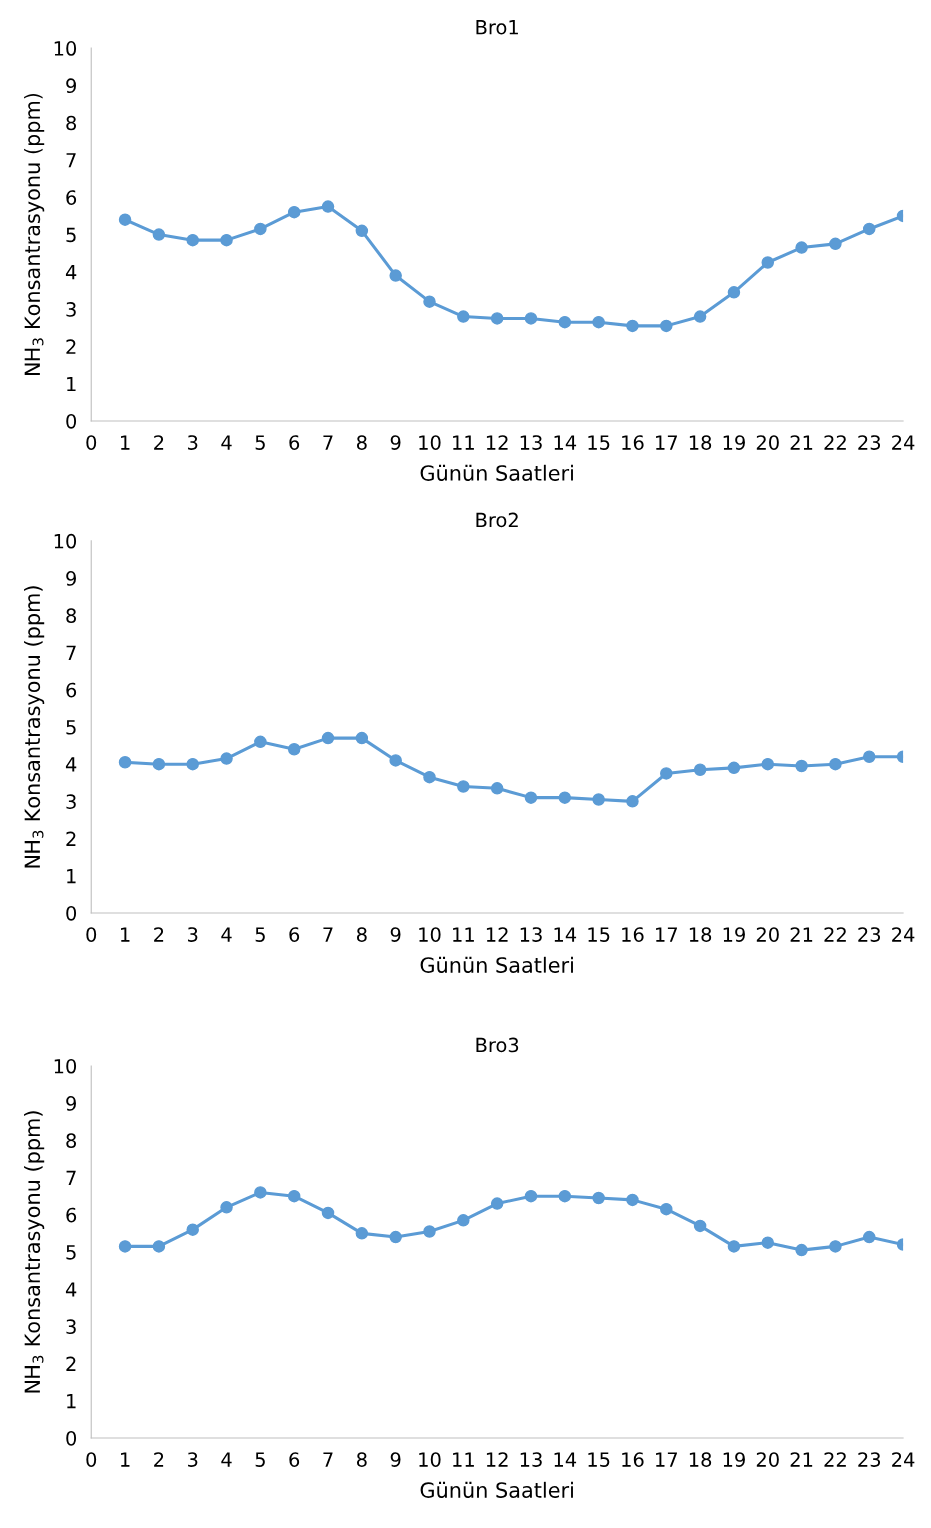 The image size is (931, 1528). What do you see at coordinates (835, 442) in the screenshot?
I see `x-tick-label: 22` at bounding box center [835, 442].